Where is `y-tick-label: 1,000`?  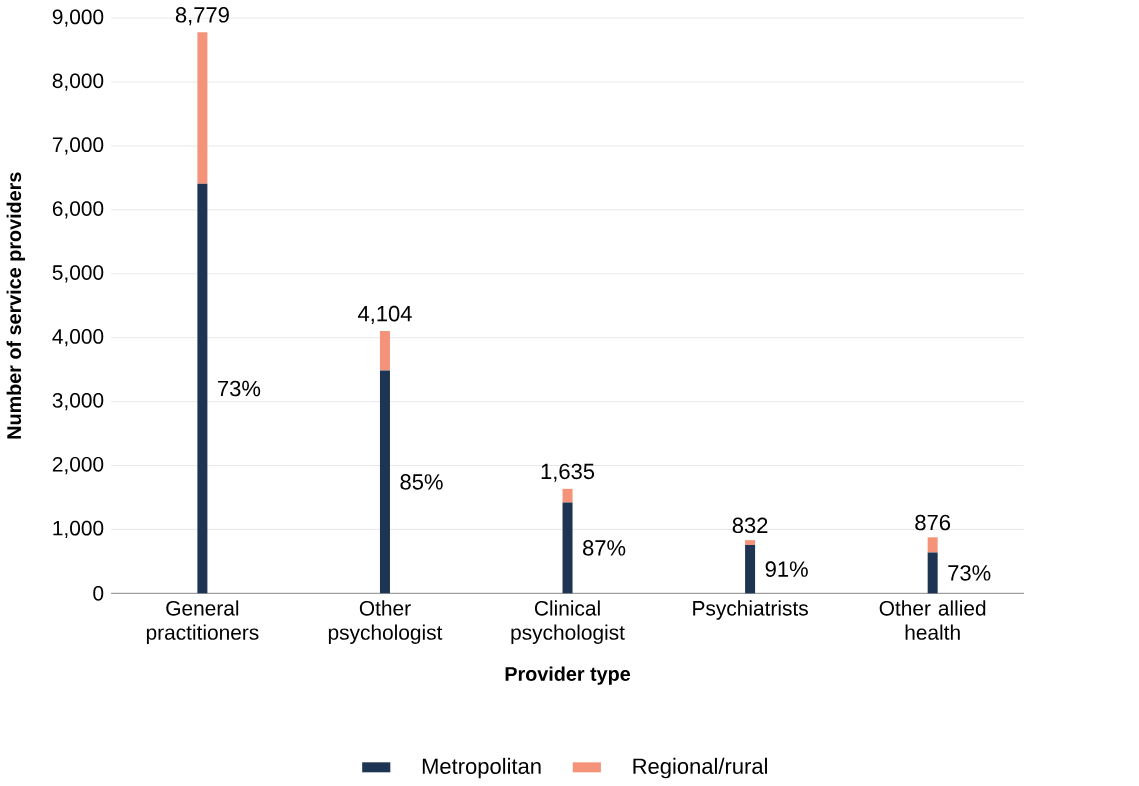
y-tick-label: 1,000 is located at coordinates (78, 530).